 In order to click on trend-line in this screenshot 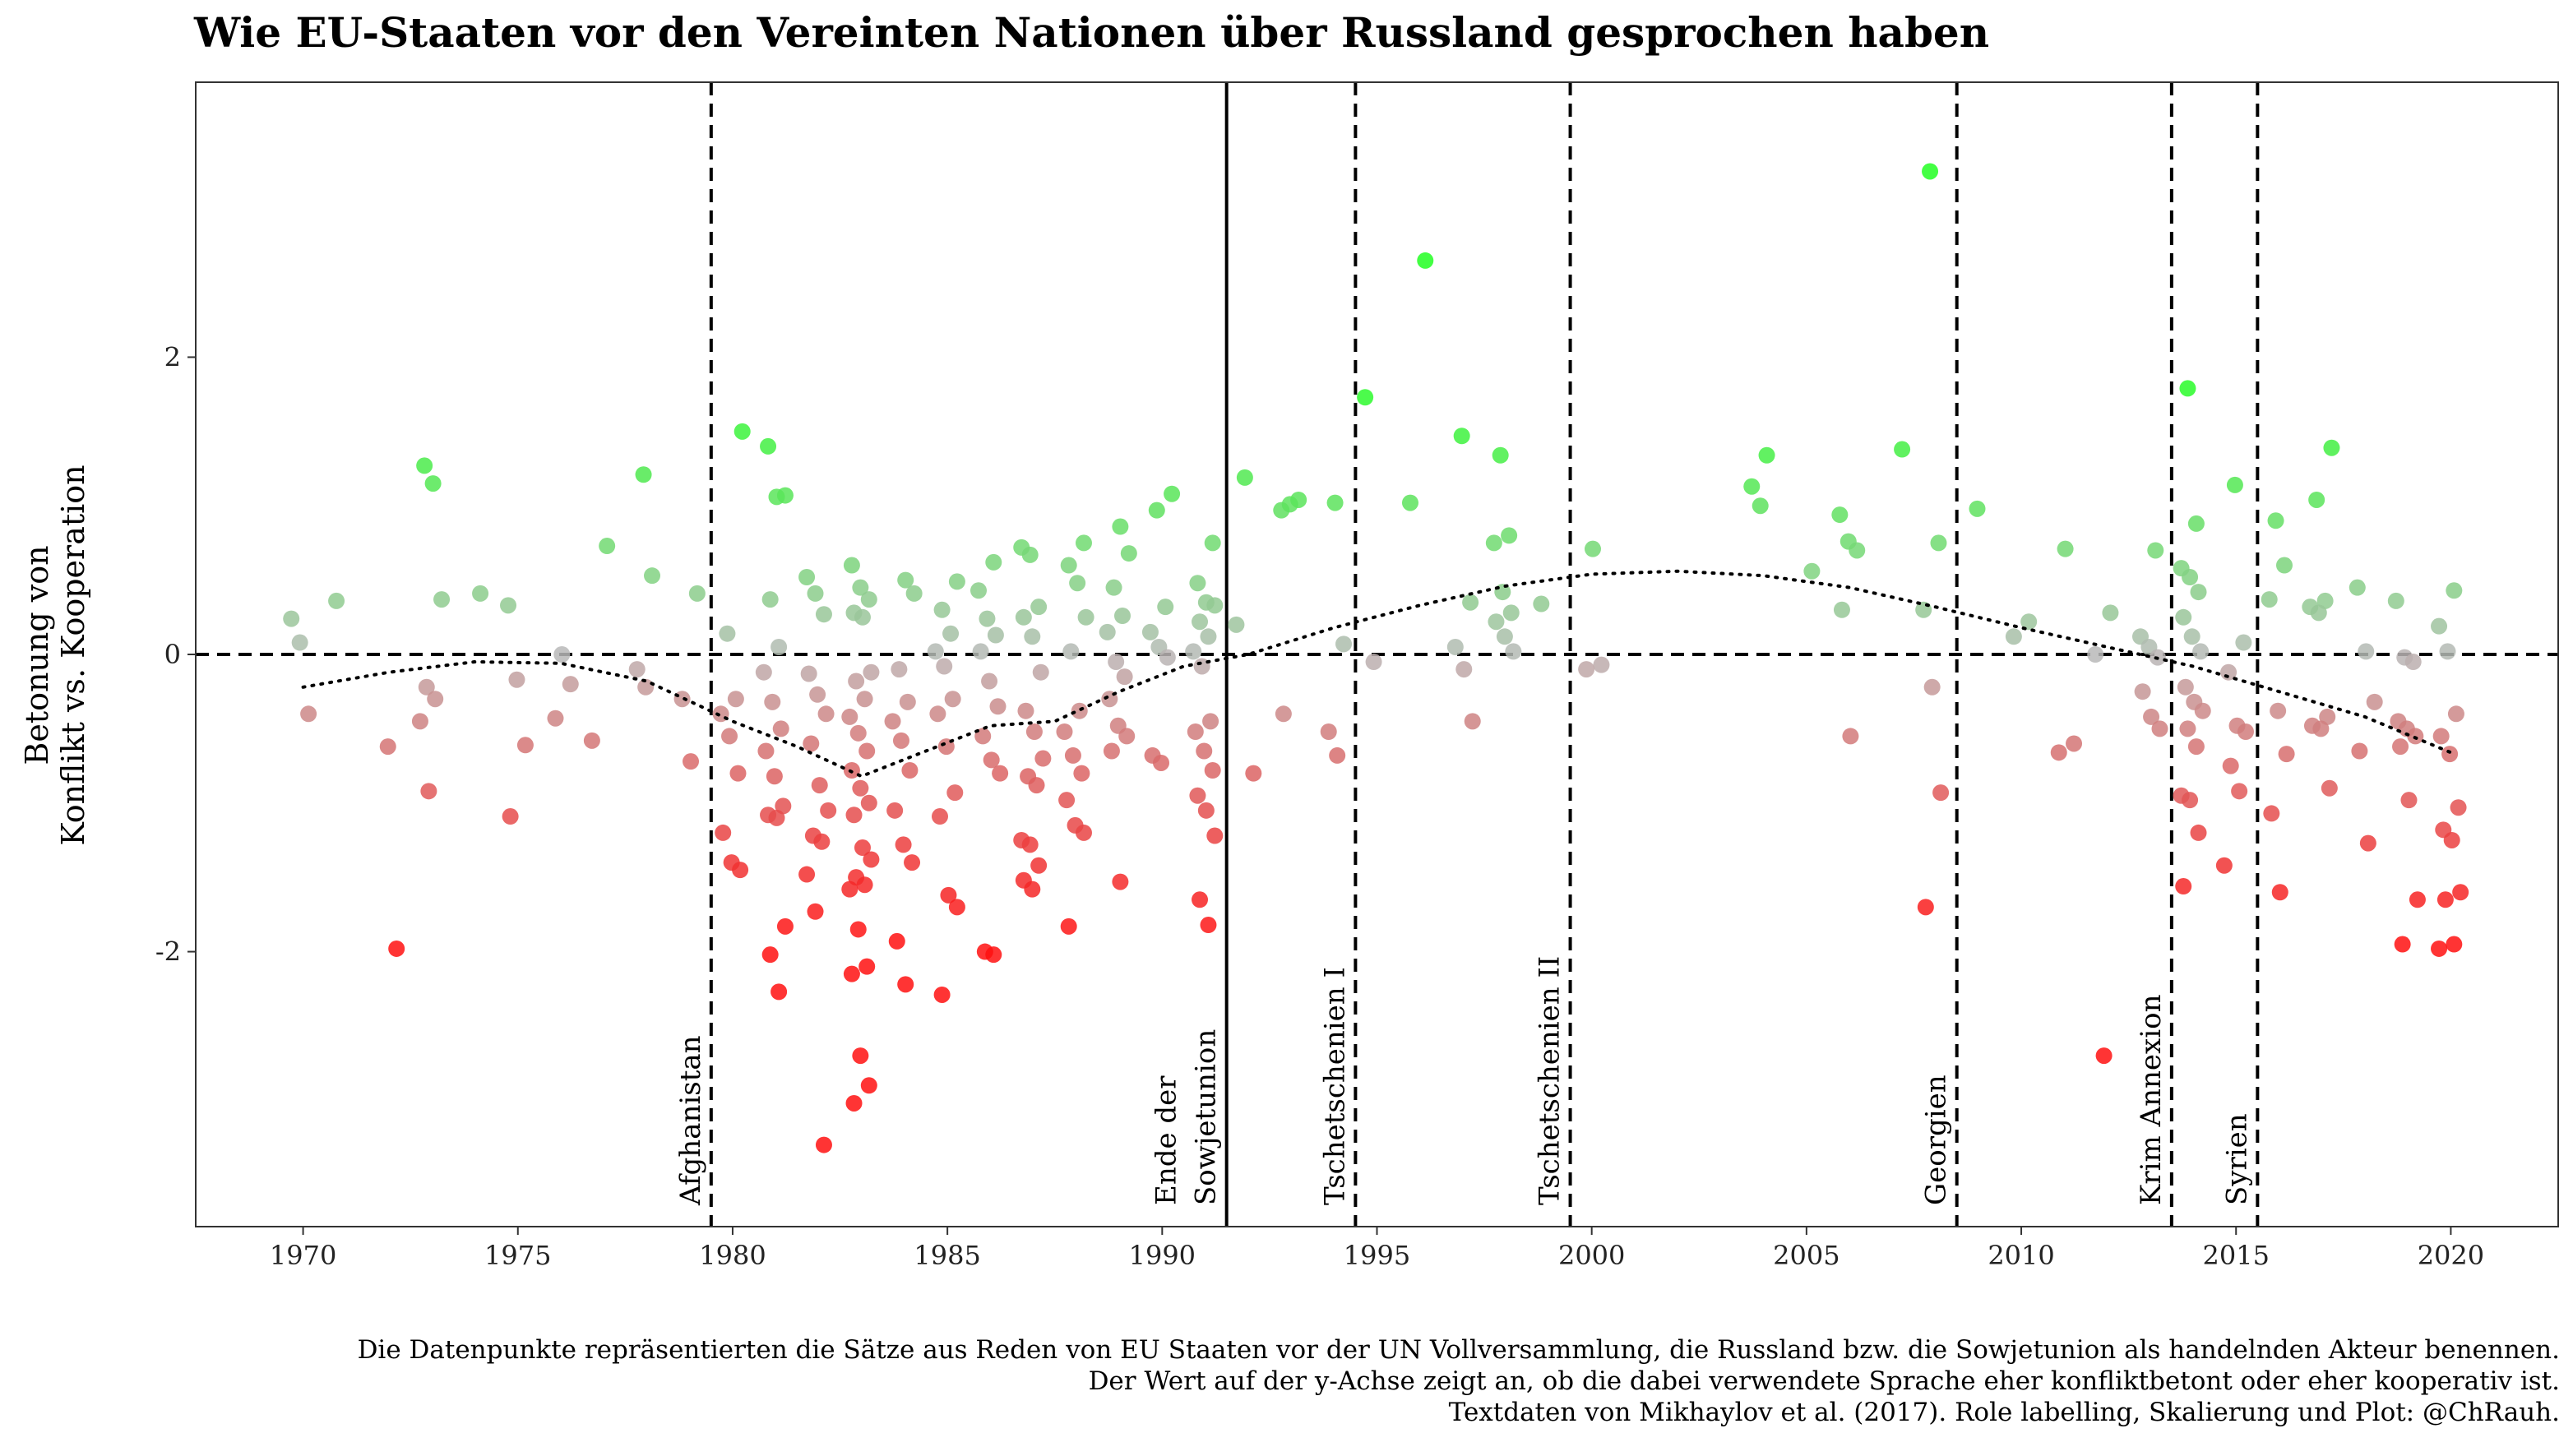, I will do `click(1377, 674)`.